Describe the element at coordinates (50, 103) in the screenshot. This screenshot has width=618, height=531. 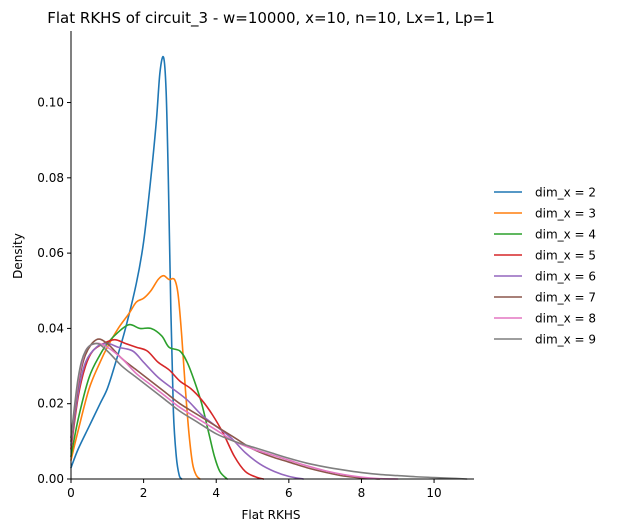
I see `y-tick-label: 0.10` at that location.